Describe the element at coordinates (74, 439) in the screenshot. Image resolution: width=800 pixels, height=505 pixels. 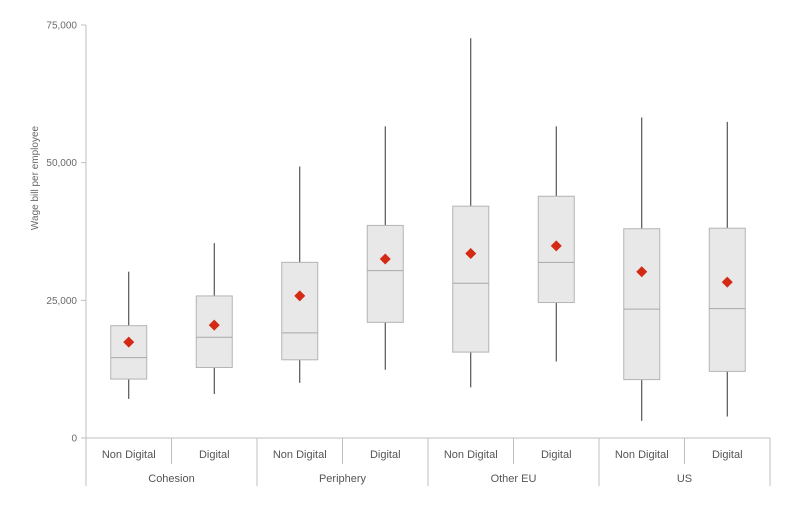
I see `y-tick-label: 0` at that location.